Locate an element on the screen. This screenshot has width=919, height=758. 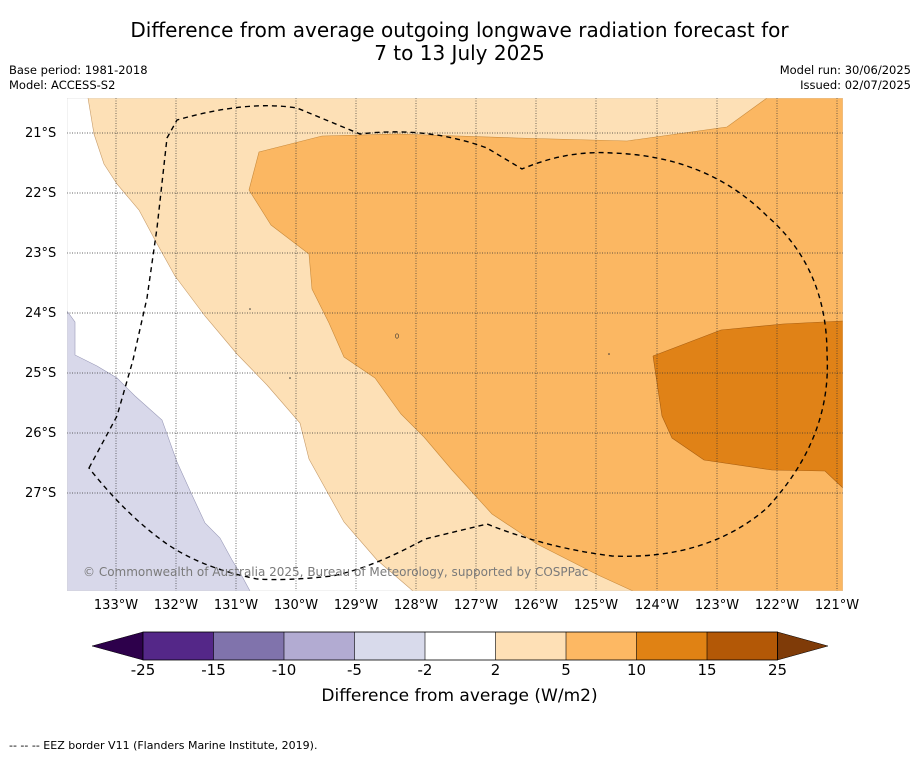
lon-label-126w: 126°W is located at coordinates (536, 605).